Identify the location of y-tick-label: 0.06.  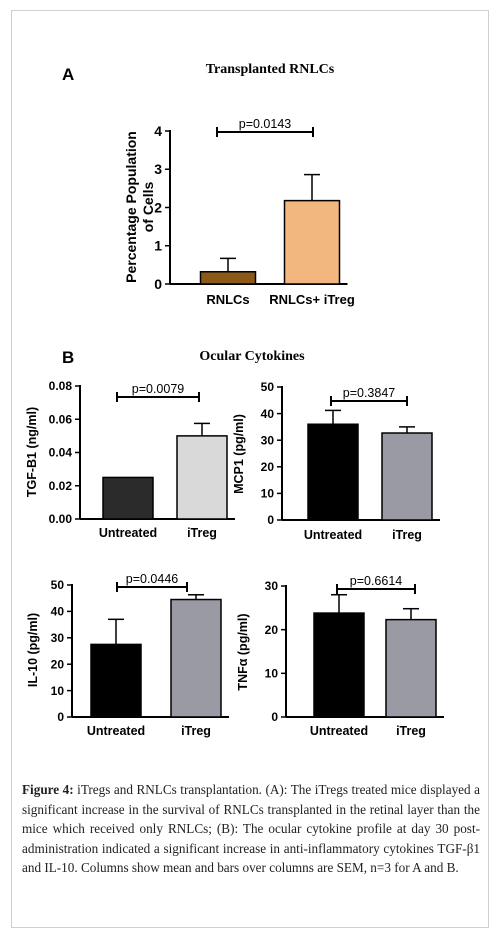
(61, 419).